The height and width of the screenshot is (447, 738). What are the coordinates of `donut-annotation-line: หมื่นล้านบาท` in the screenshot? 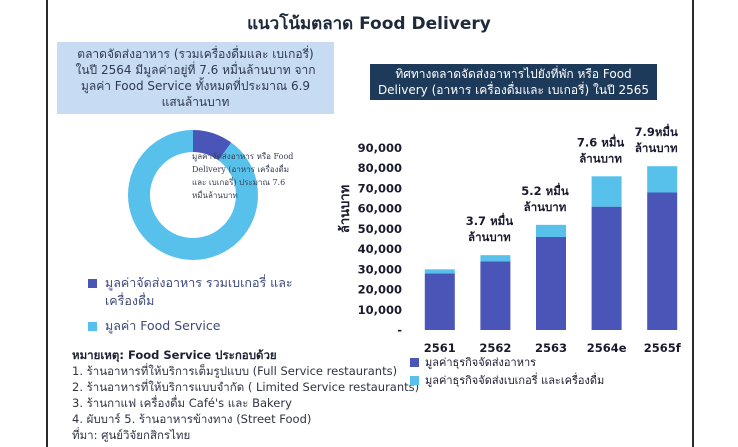 It's located at (215, 195).